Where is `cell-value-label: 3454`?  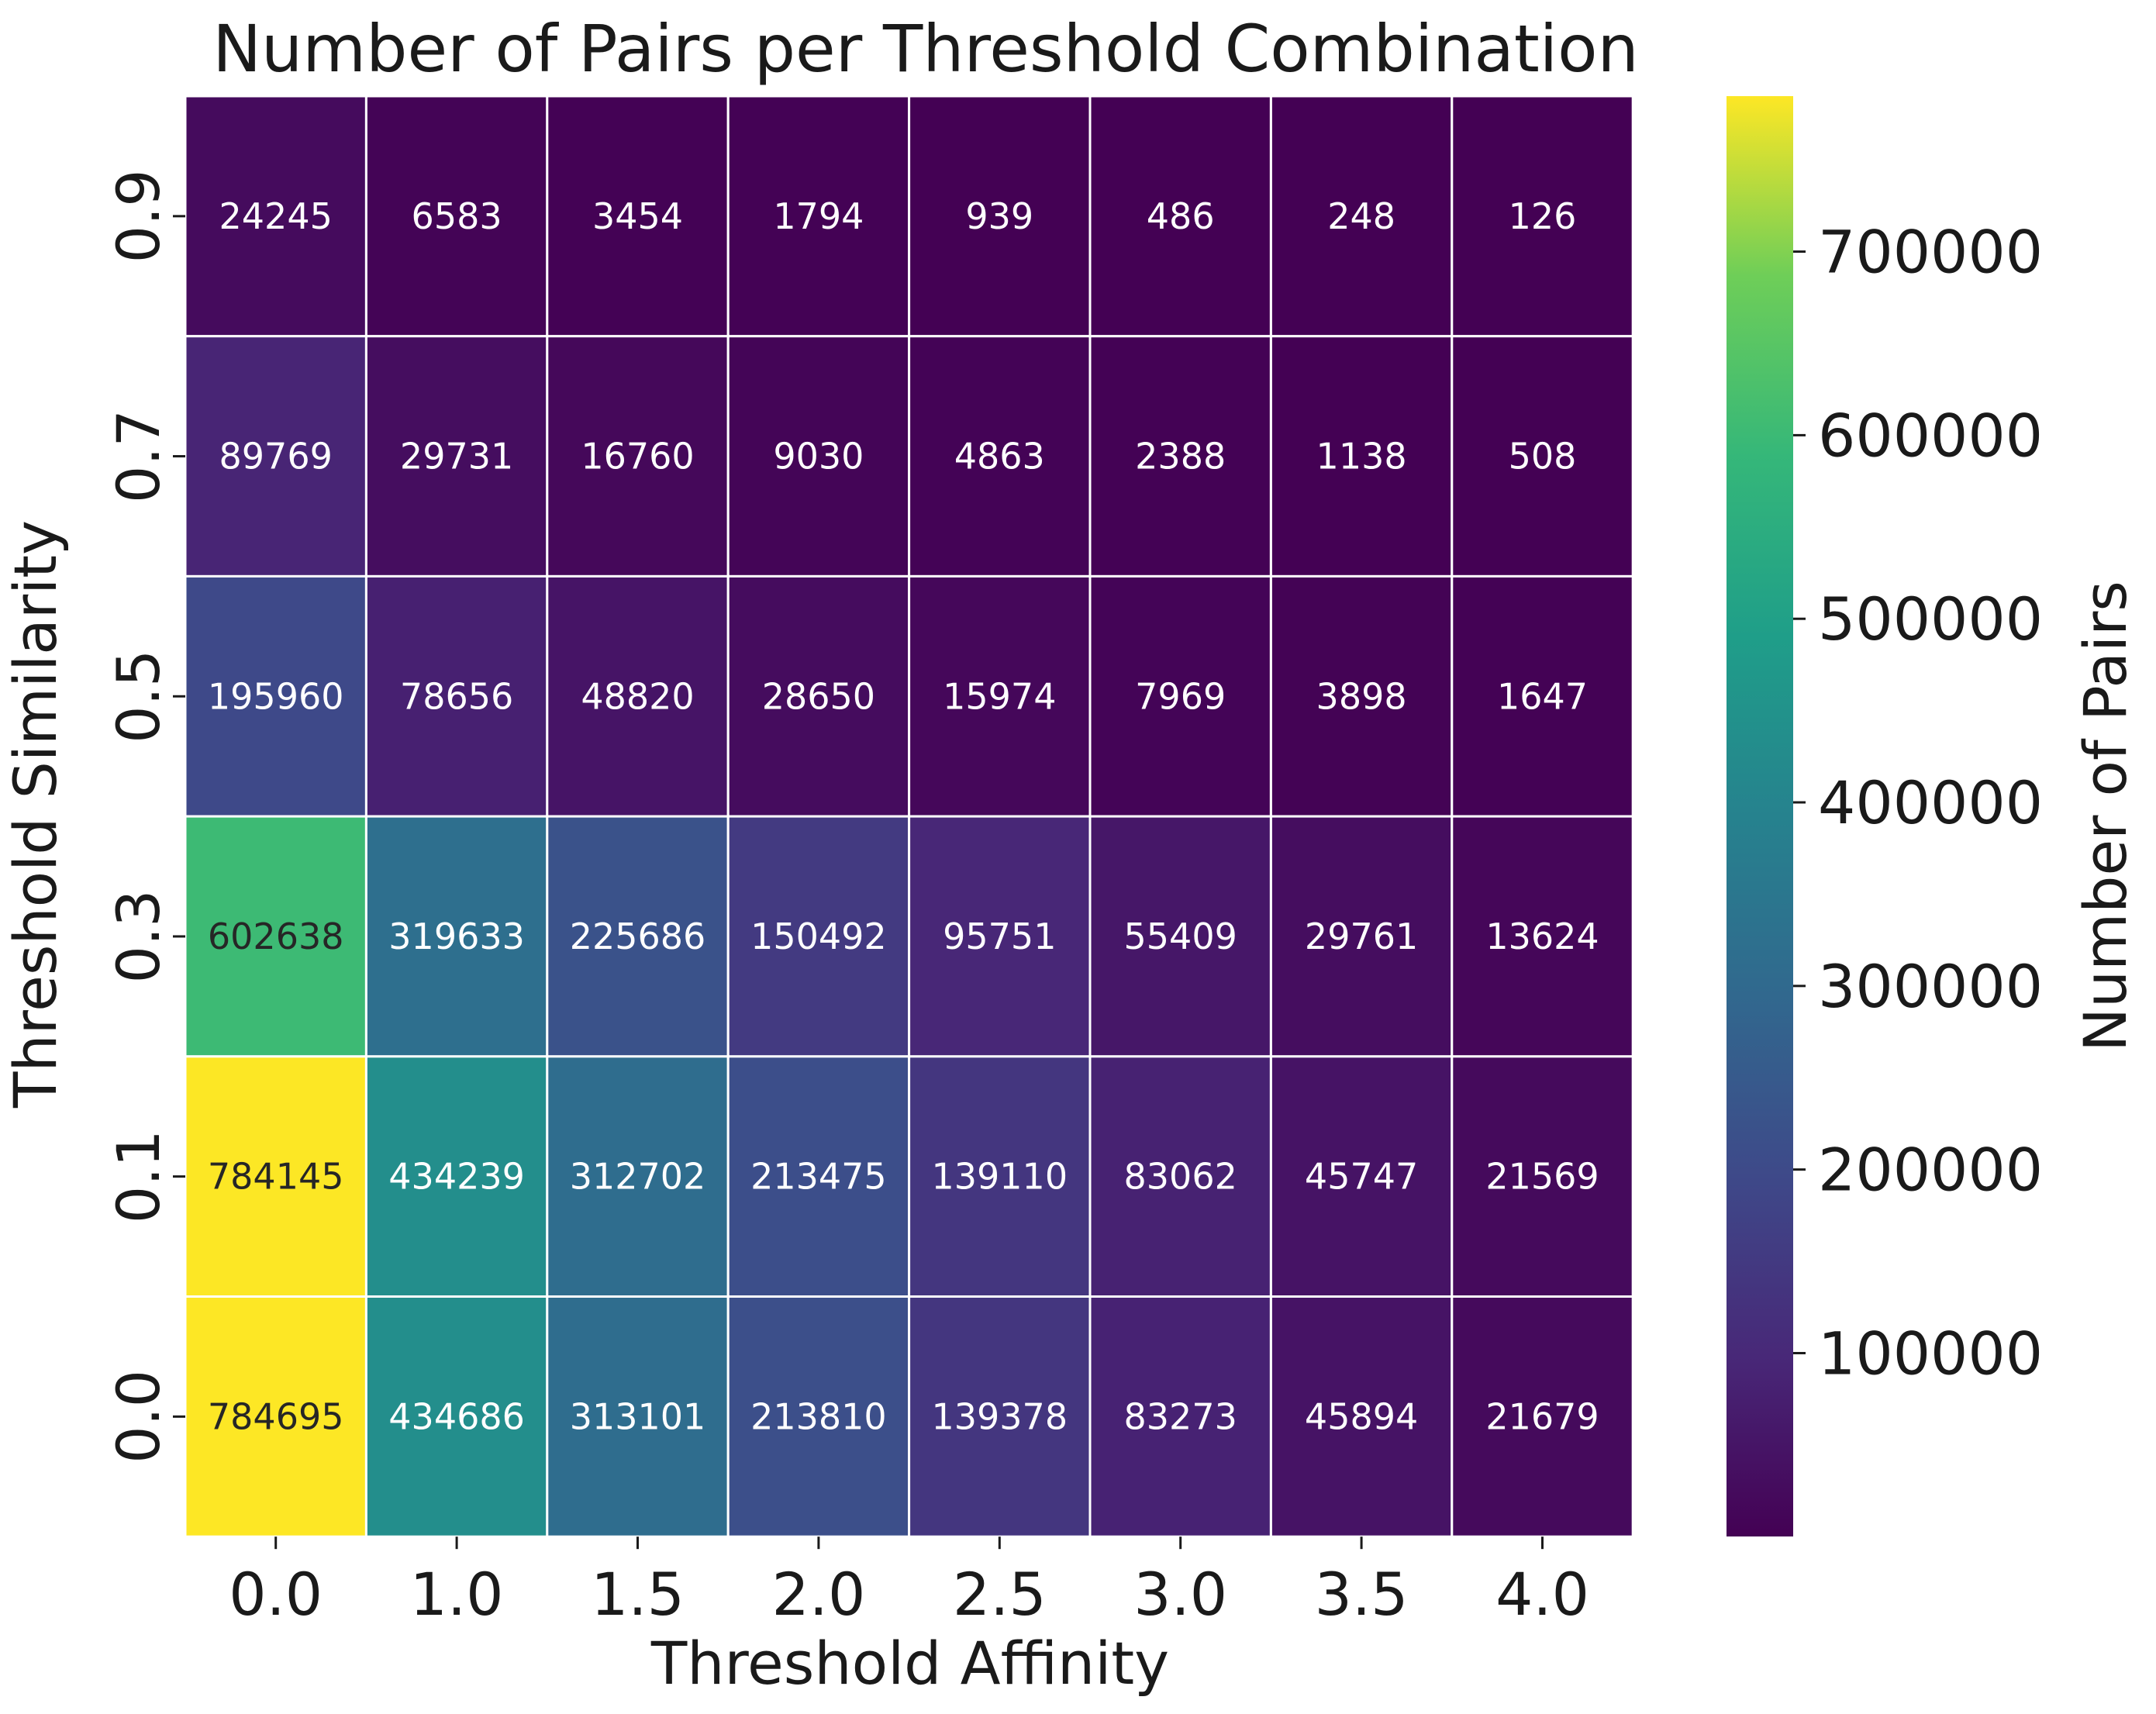 cell-value-label: 3454 is located at coordinates (637, 216).